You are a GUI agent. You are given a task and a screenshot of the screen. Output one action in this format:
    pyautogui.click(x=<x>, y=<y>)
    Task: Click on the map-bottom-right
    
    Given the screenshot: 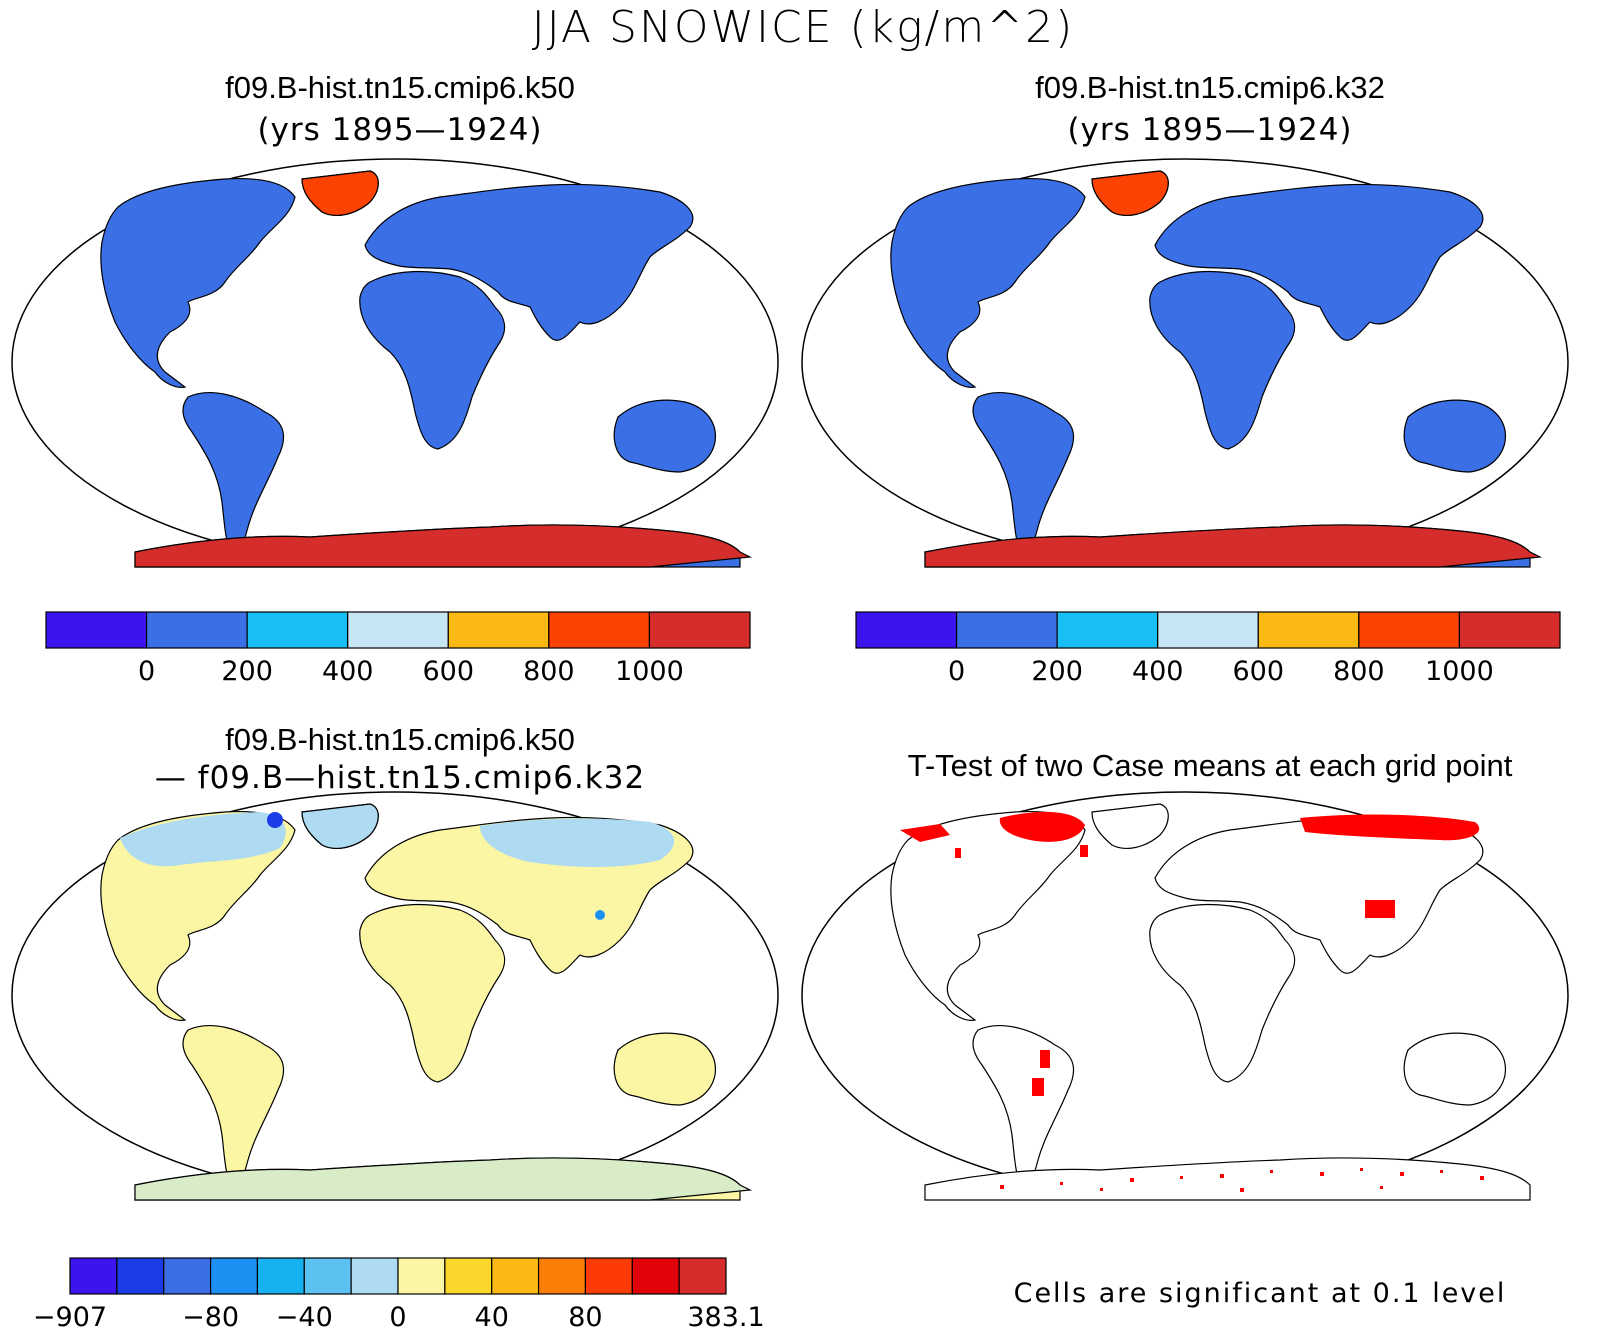 What is the action you would take?
    pyautogui.click(x=1185, y=996)
    